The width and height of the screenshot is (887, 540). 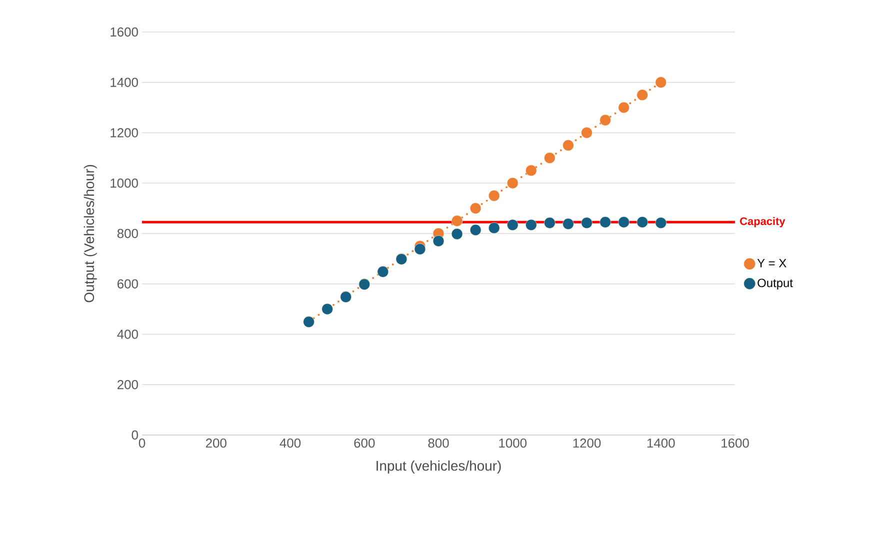 I want to click on legend-label: Output, so click(x=775, y=284).